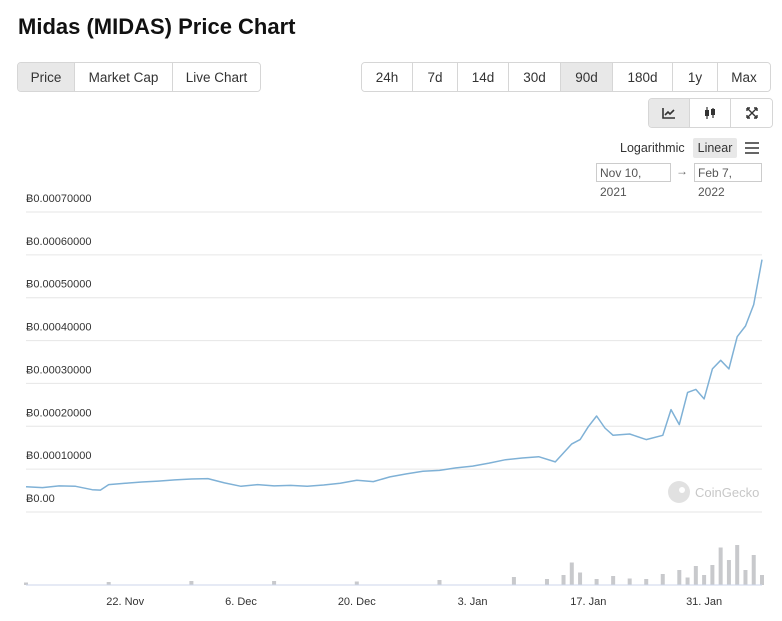 The image size is (782, 621). I want to click on range-tabs: 24h 7d 14d 30d 90d 180d 1y Max, so click(566, 77).